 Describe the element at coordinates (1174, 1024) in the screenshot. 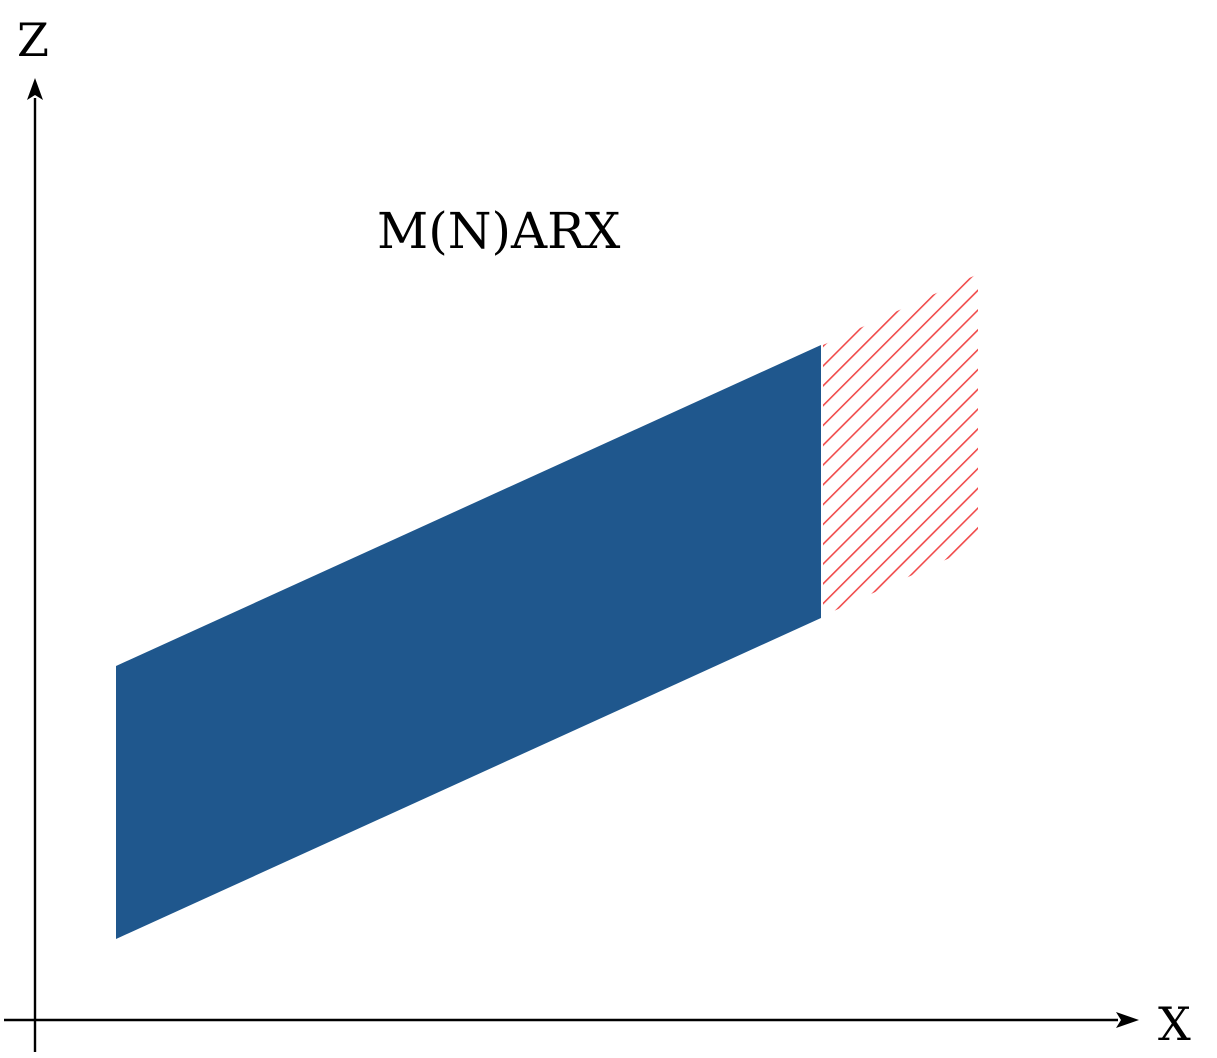

I see `x-axis-label: X` at that location.